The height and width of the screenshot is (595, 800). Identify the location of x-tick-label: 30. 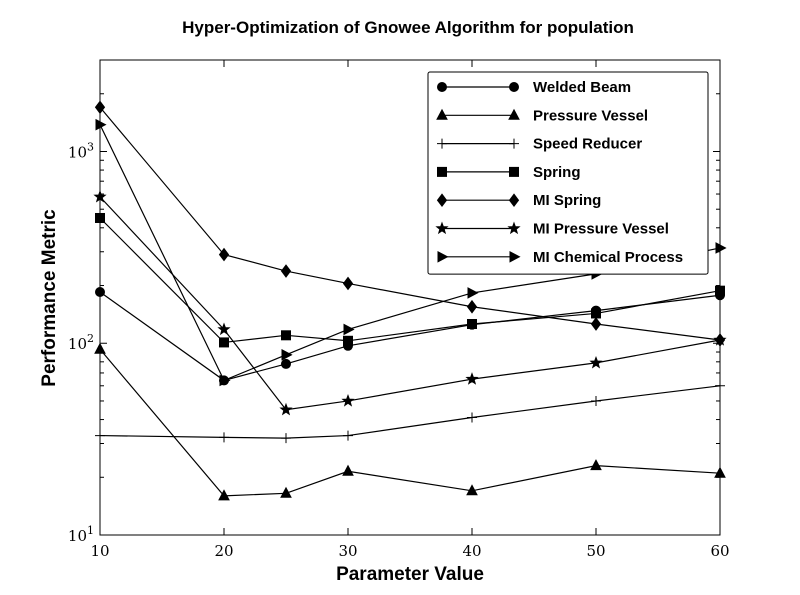
(347, 551).